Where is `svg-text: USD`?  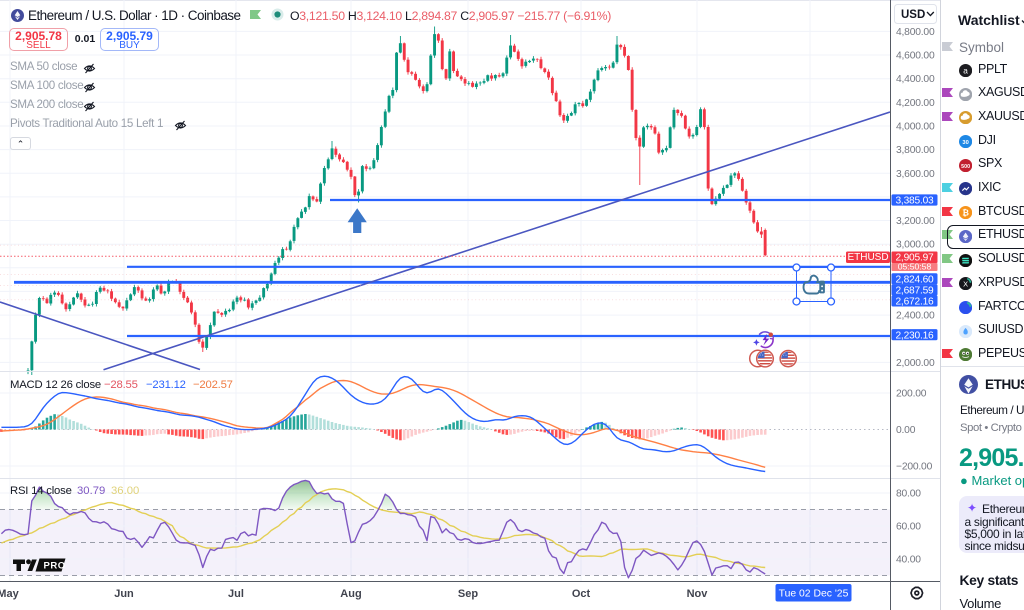 svg-text: USD is located at coordinates (913, 15).